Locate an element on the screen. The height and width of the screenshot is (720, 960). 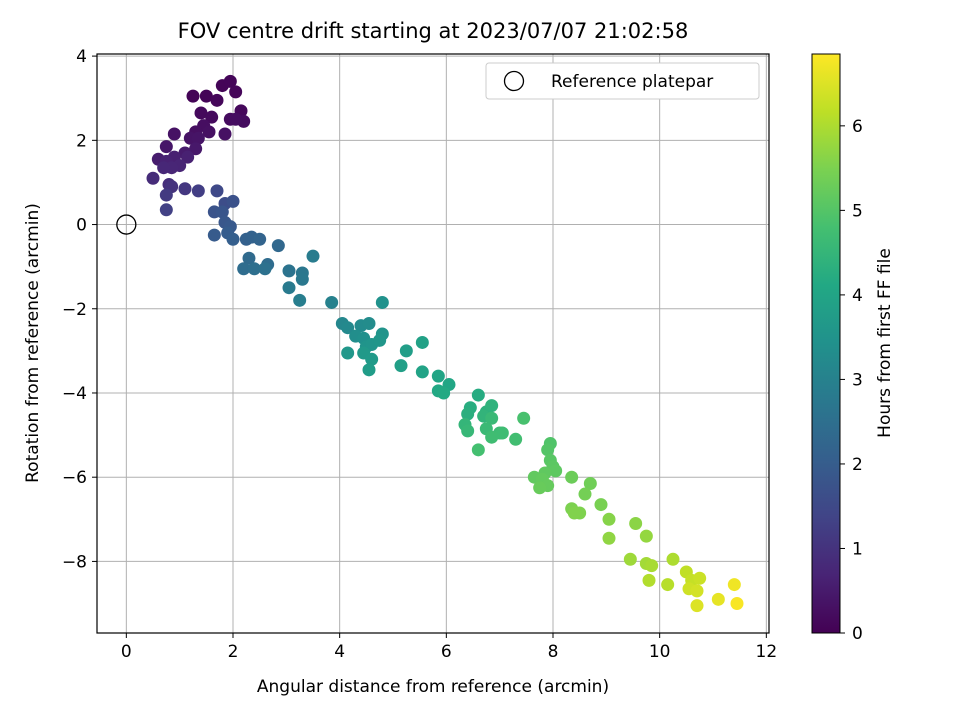
y-tick-label: 2 is located at coordinates (81, 141).